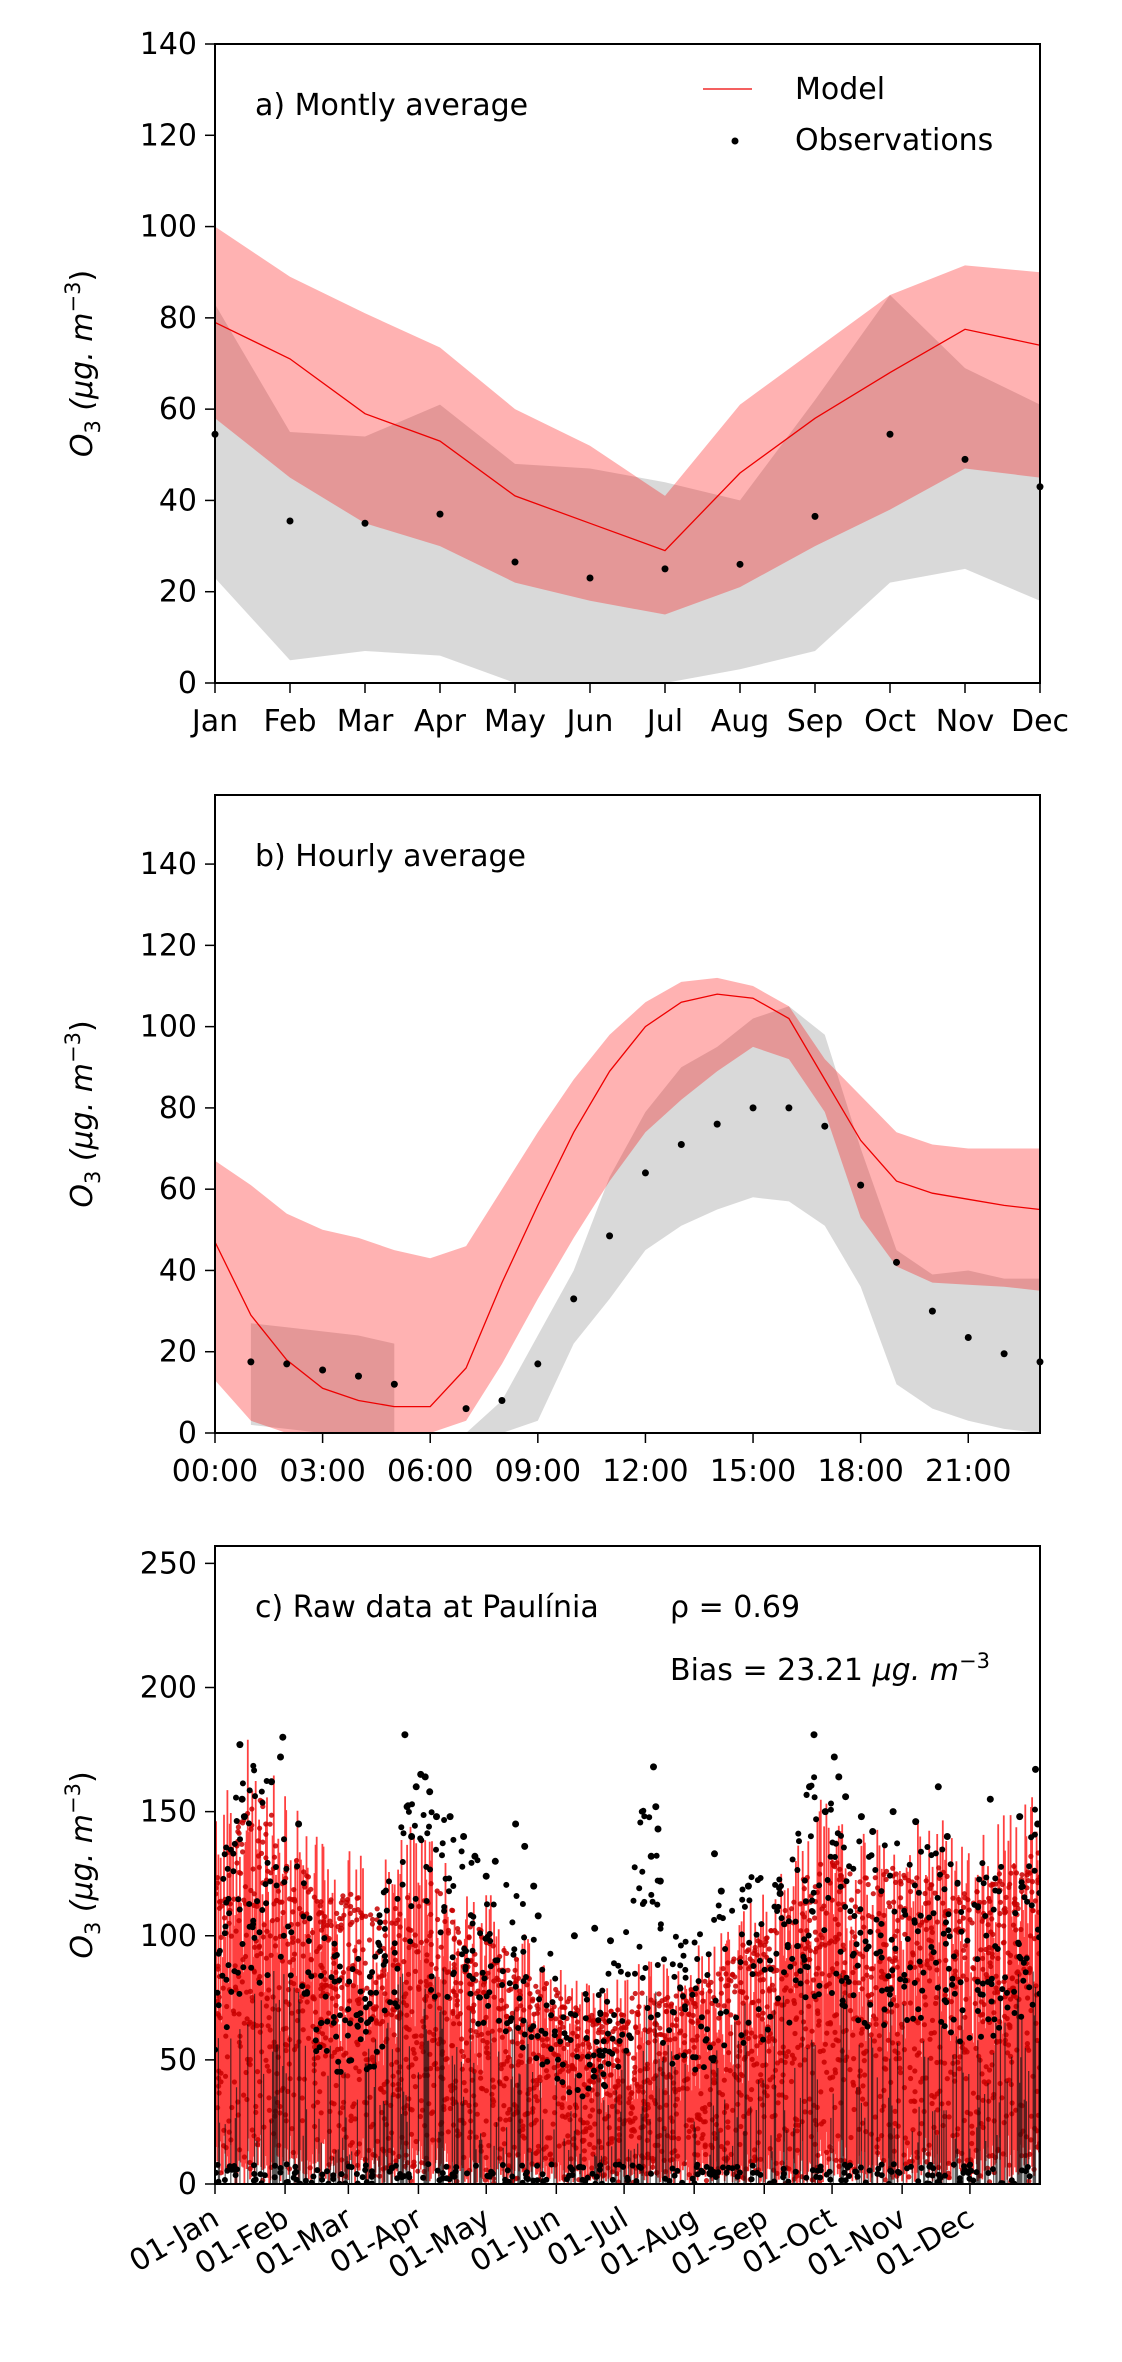 This screenshot has width=1122, height=2362. Describe the element at coordinates (589, 721) in the screenshot. I see `x-tick-label: Jun` at that location.